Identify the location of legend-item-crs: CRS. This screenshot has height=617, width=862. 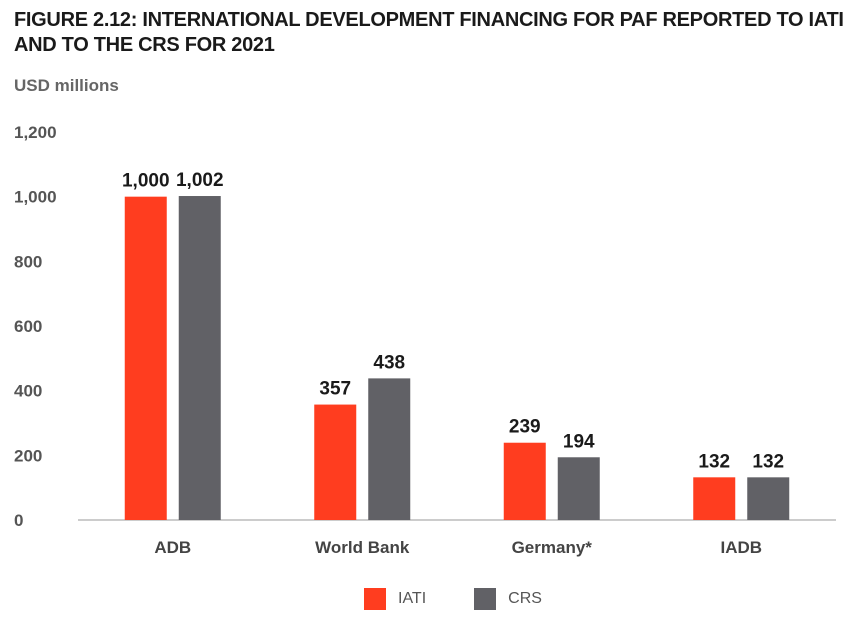
(508, 599).